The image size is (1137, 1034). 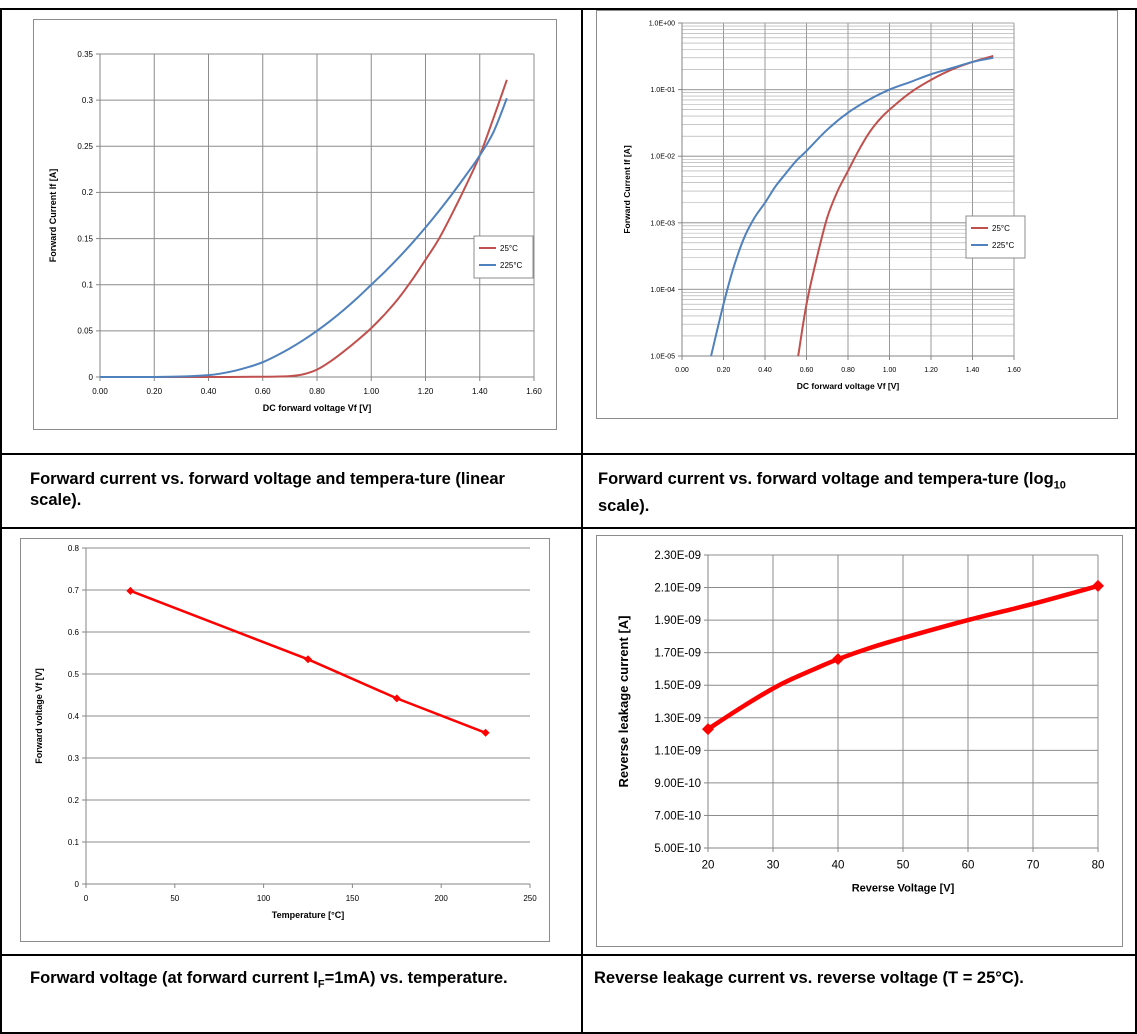 I want to click on y-tick-label: 0.25, so click(x=85, y=146).